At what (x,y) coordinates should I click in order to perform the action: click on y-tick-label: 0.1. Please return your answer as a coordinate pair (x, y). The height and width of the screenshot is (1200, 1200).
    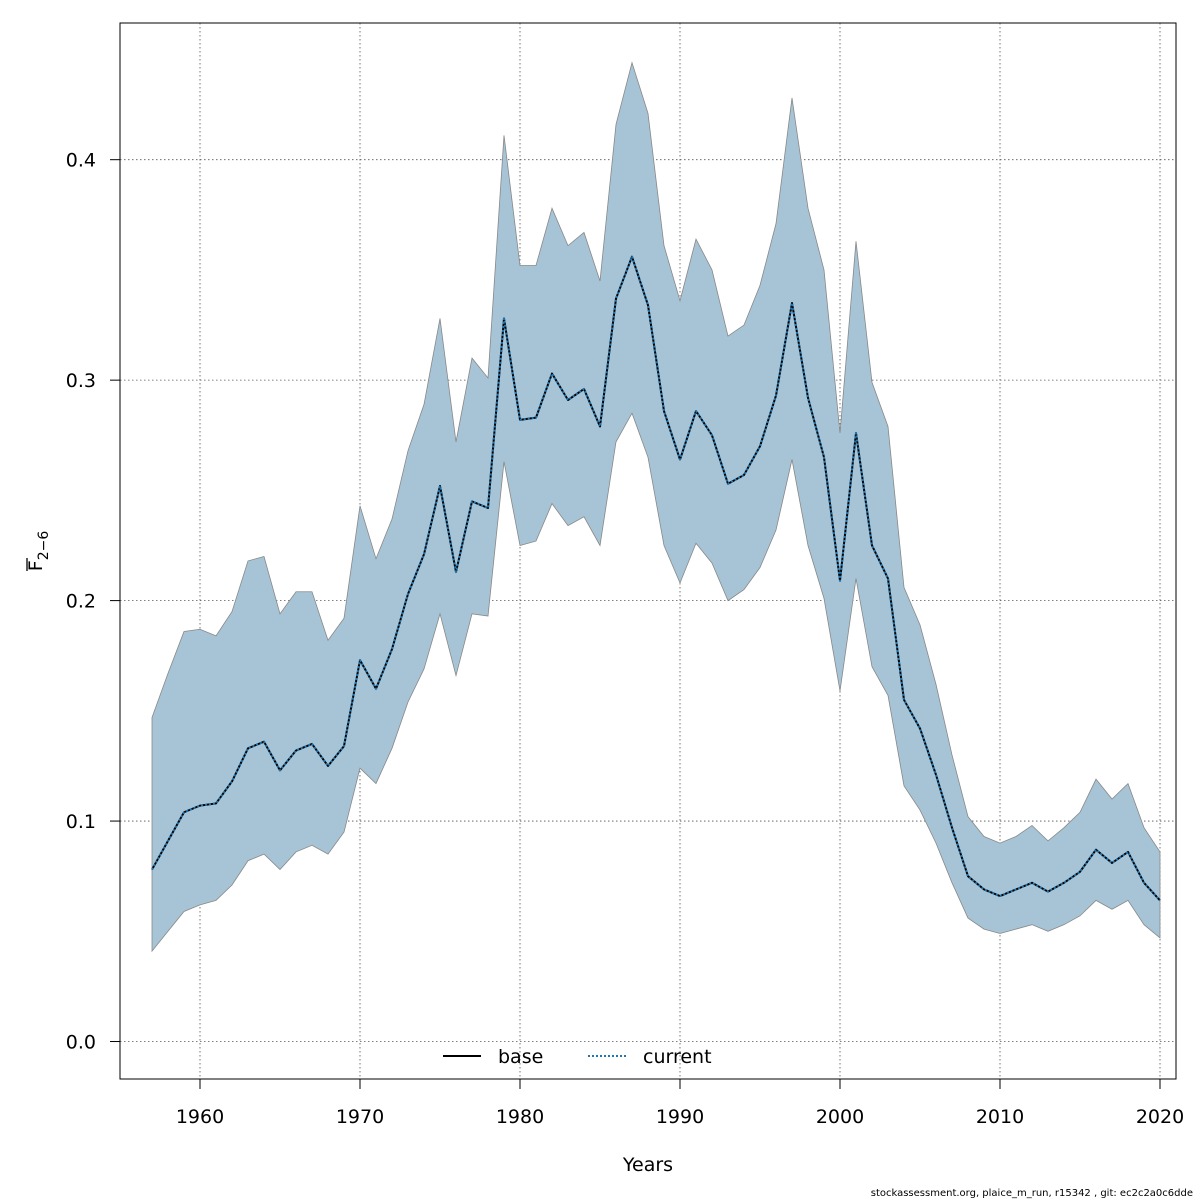
    Looking at the image, I should click on (81, 822).